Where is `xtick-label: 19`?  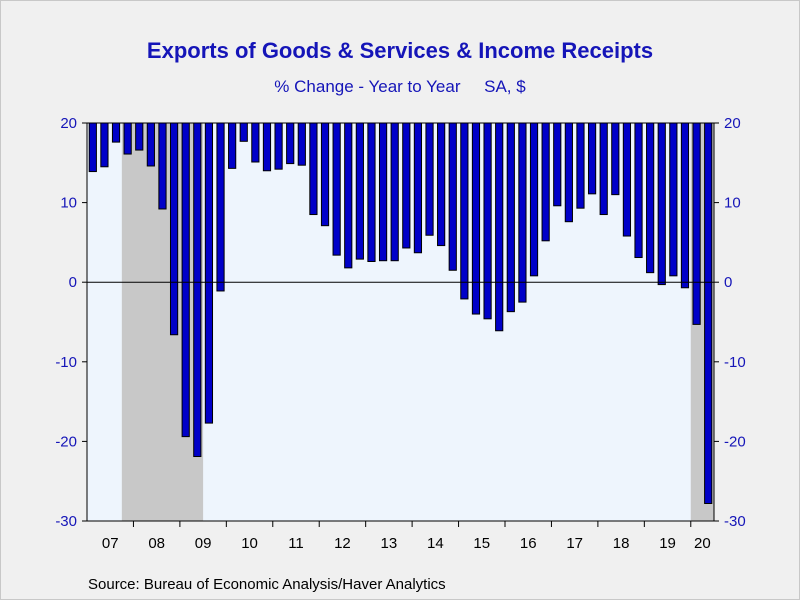 xtick-label: 19 is located at coordinates (667, 543).